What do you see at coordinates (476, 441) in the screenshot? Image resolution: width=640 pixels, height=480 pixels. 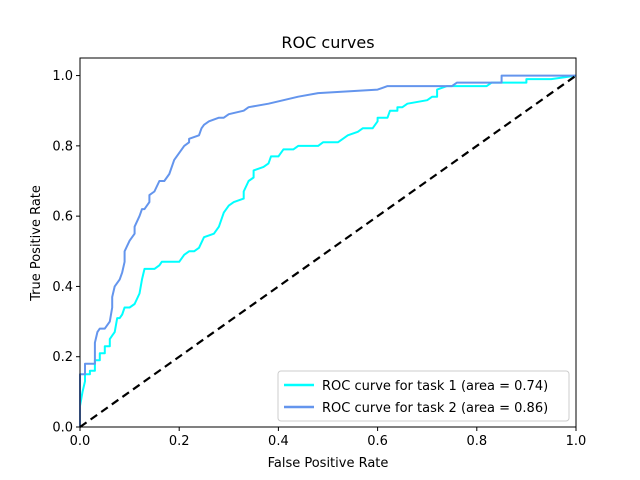 I see `x-tick-label: 0.8` at bounding box center [476, 441].